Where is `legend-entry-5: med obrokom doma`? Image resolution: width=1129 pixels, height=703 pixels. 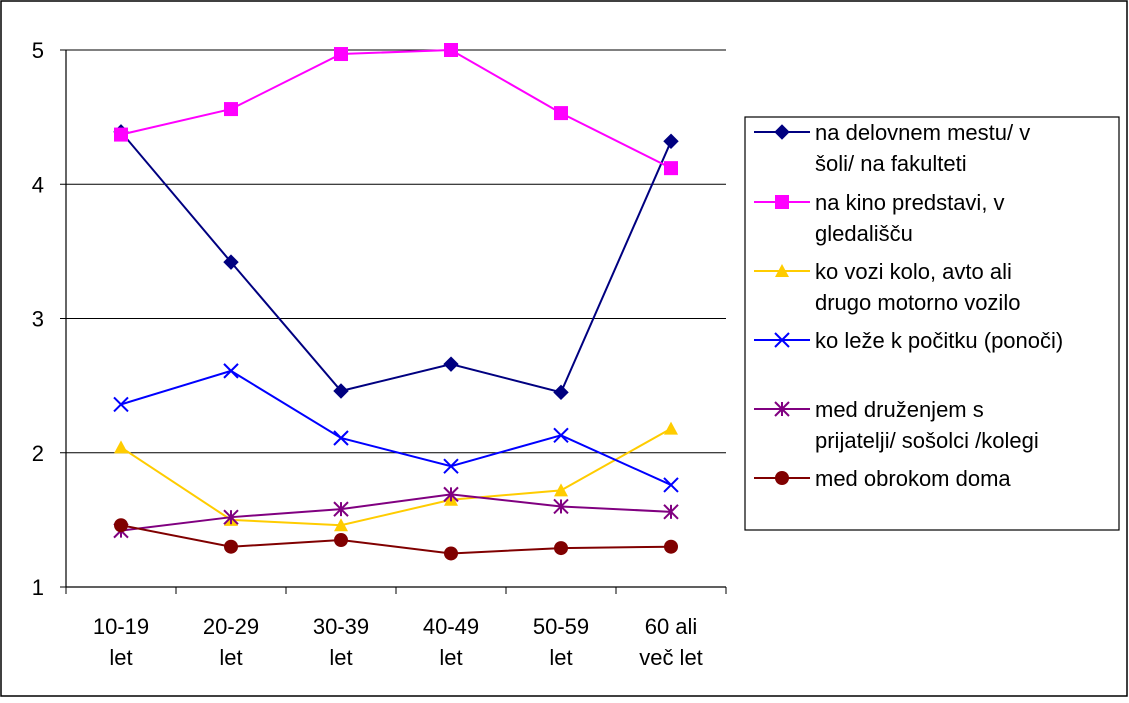 legend-entry-5: med obrokom doma is located at coordinates (882, 478).